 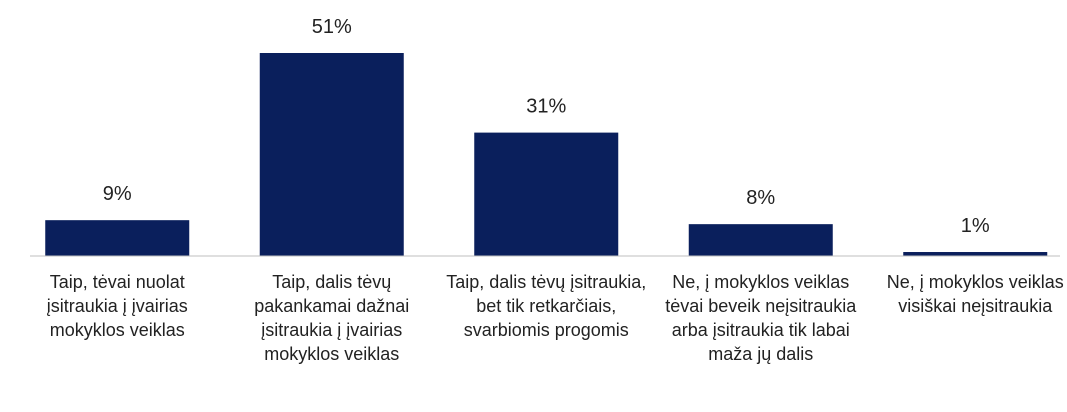 I want to click on value-label: 51%, so click(x=332, y=27).